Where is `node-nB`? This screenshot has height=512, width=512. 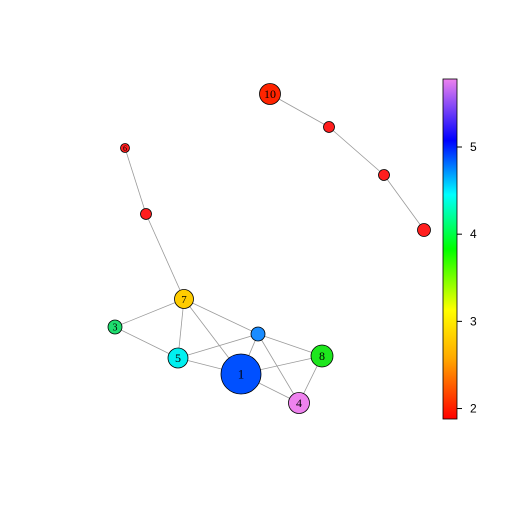 node-nB is located at coordinates (384, 175).